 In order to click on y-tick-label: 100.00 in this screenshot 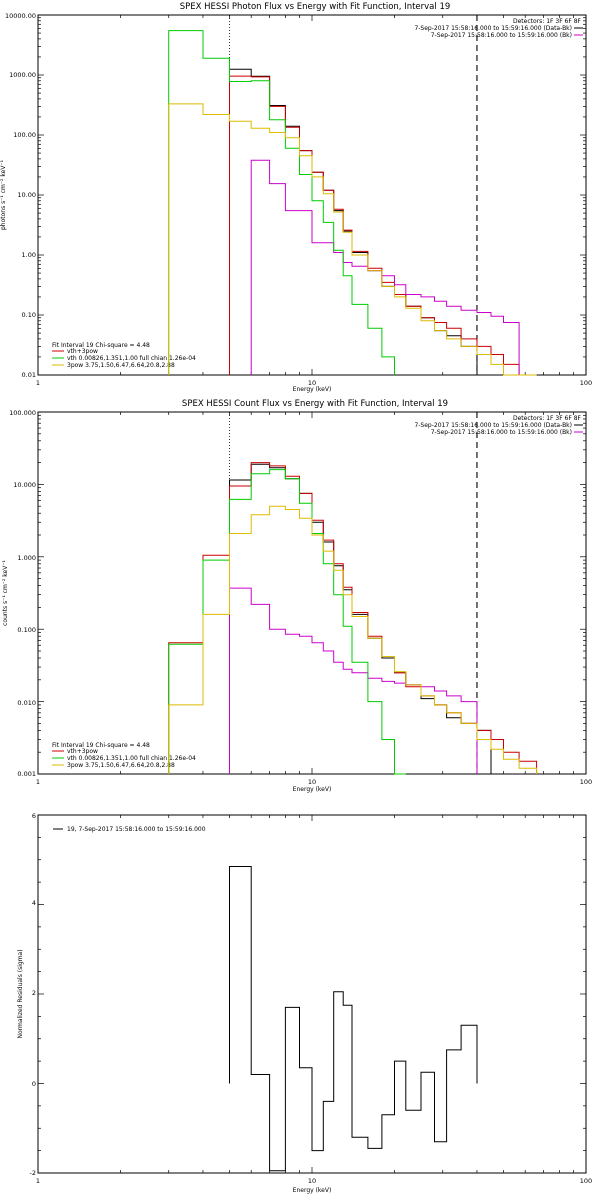, I will do `click(24, 135)`.